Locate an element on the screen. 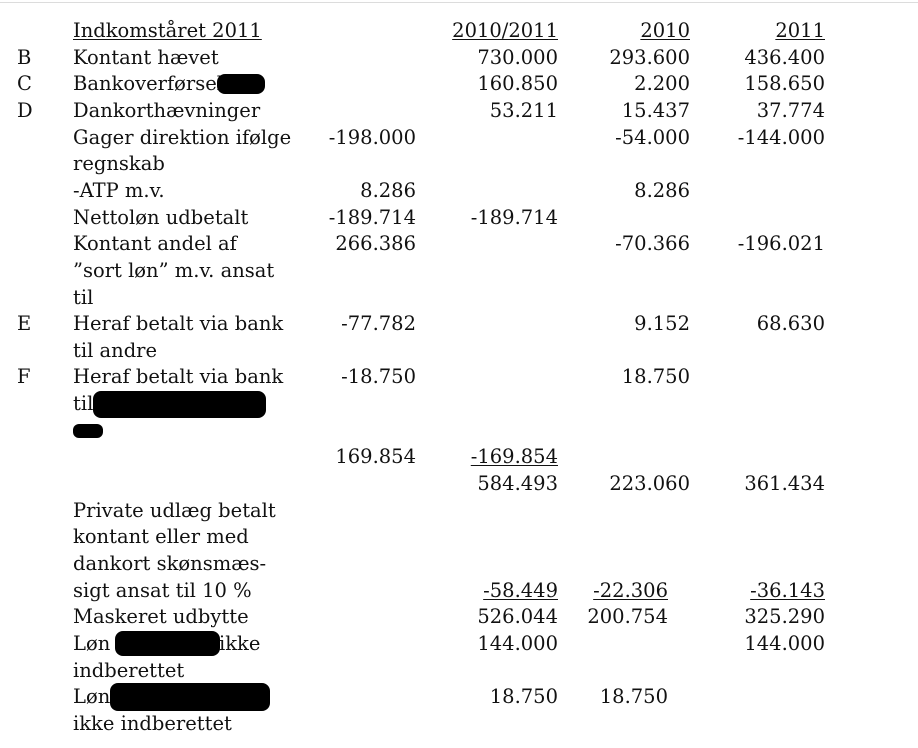 This screenshot has height=748, width=918. header-2011: 2011 is located at coordinates (800, 30).